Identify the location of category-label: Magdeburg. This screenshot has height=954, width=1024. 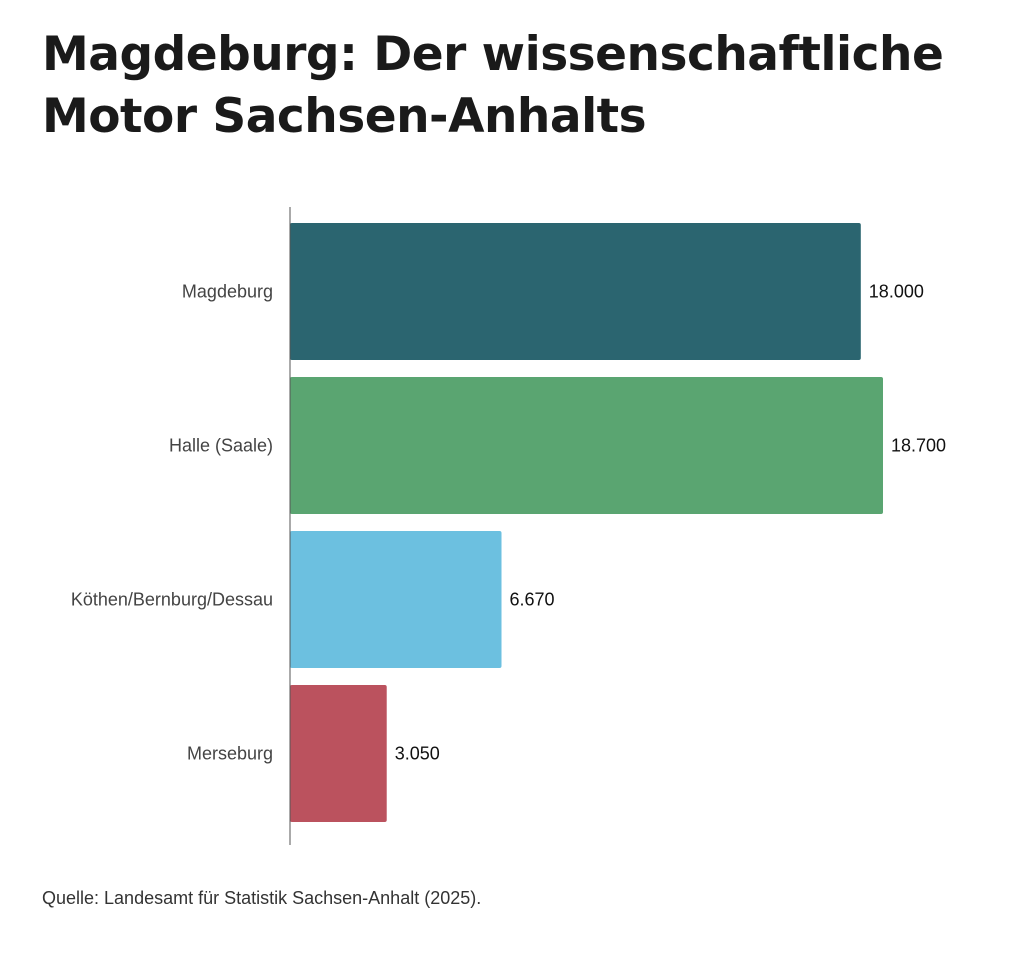
(227, 292).